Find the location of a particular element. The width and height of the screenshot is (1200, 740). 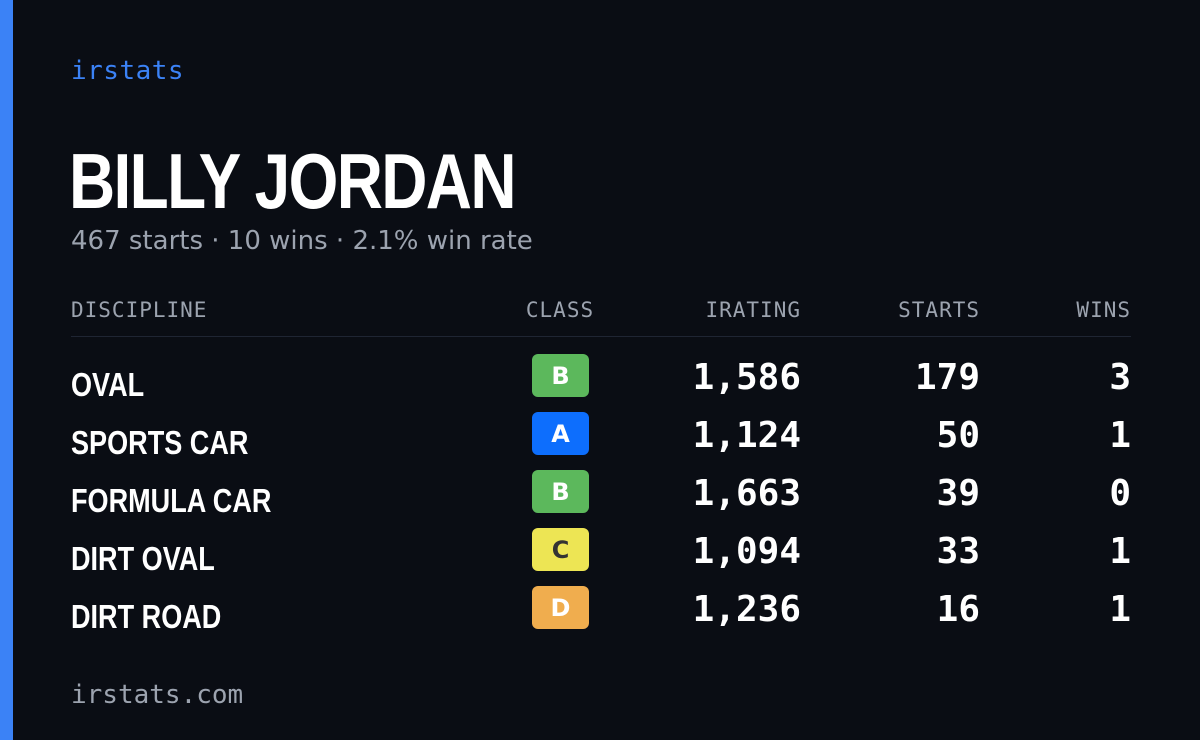

license-class-badge: C is located at coordinates (560, 549).